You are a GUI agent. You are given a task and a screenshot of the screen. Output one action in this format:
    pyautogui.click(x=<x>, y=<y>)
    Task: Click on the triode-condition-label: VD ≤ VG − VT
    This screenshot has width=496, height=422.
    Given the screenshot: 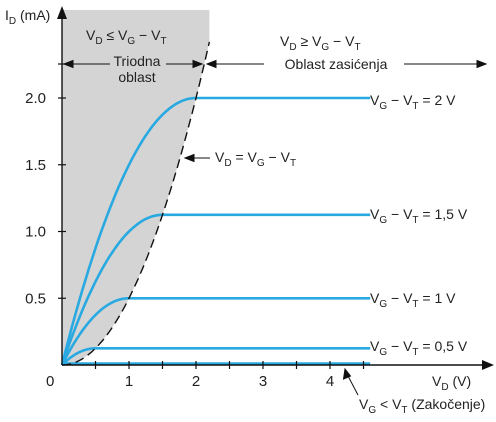 What is the action you would take?
    pyautogui.click(x=126, y=37)
    